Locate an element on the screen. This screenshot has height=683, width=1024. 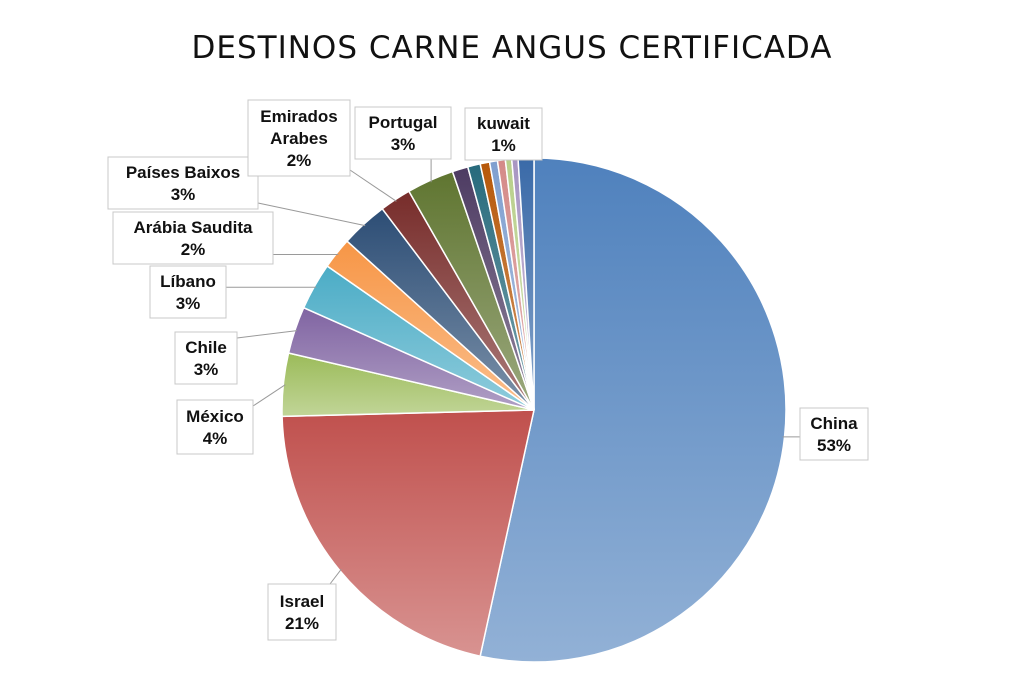
data-label-arabia-saudita: Arábia Saudita 2% is located at coordinates (193, 238).